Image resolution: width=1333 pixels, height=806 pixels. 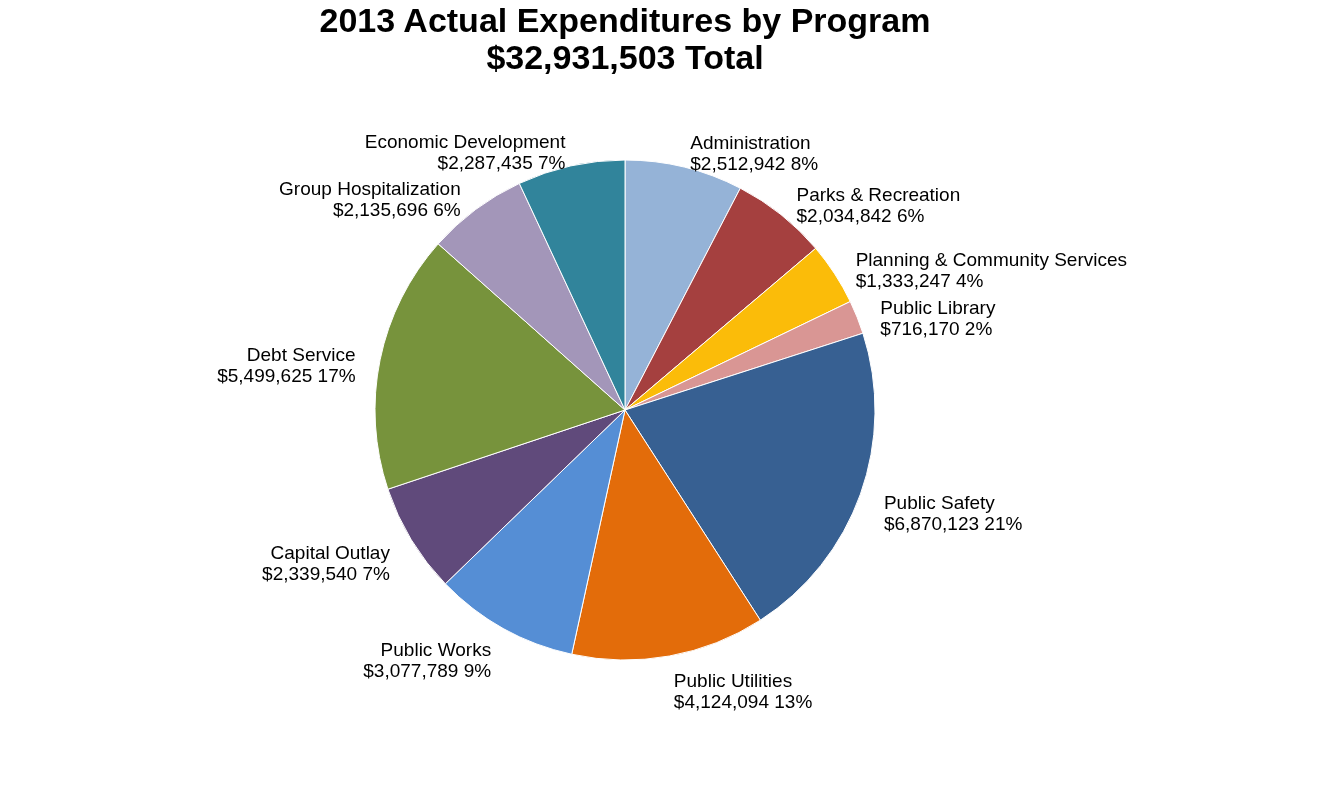 What do you see at coordinates (330, 552) in the screenshot?
I see `slice-label: Capital Outlay` at bounding box center [330, 552].